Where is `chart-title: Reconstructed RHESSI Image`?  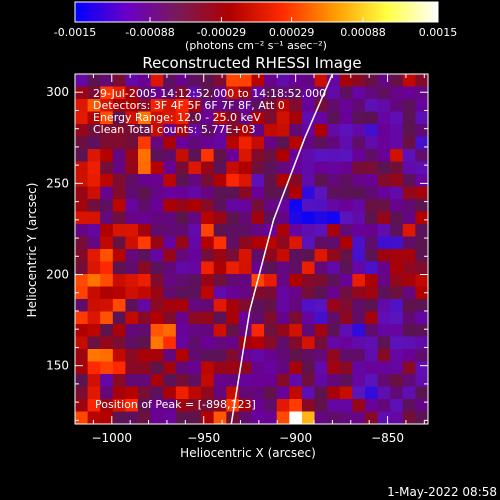
chart-title: Reconstructed RHESSI Image is located at coordinates (251, 63).